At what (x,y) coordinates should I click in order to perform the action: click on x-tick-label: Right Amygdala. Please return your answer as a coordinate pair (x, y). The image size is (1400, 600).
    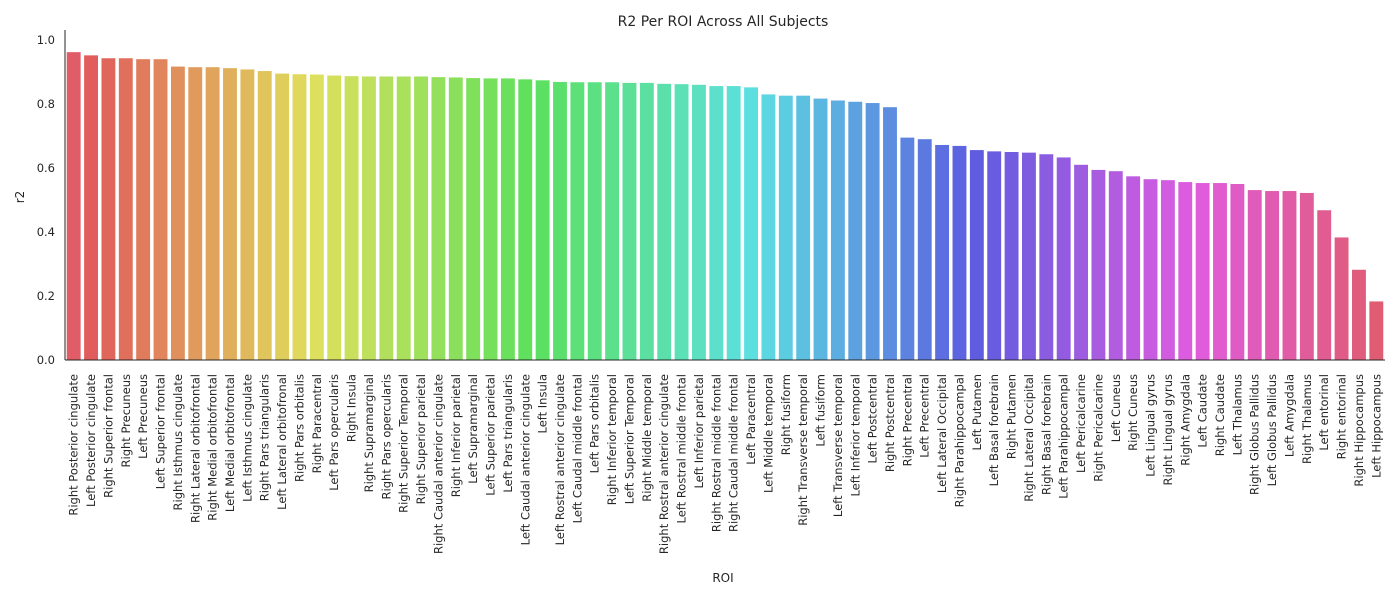
    Looking at the image, I should click on (1185, 420).